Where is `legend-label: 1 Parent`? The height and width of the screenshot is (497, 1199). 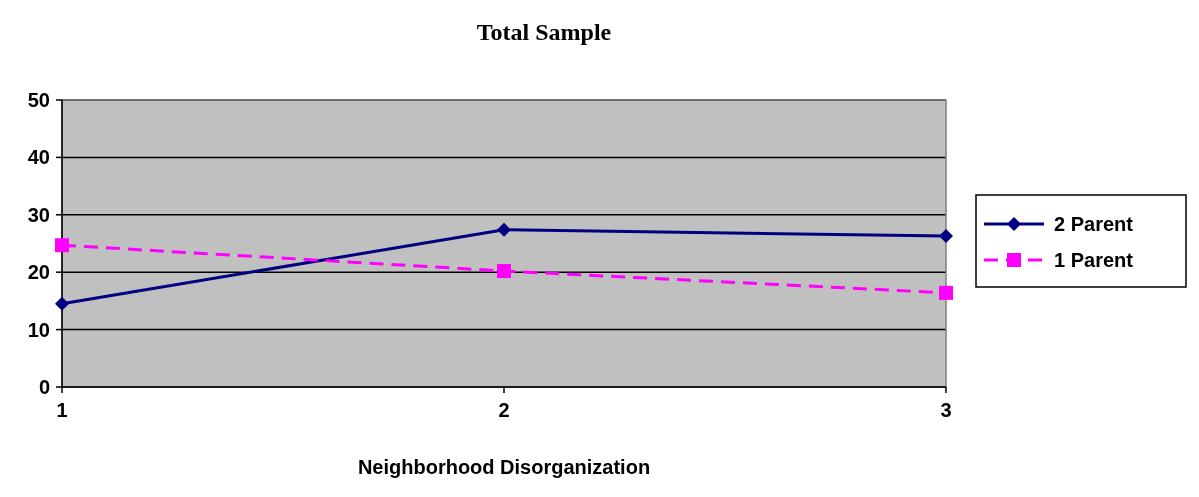 legend-label: 1 Parent is located at coordinates (1094, 260).